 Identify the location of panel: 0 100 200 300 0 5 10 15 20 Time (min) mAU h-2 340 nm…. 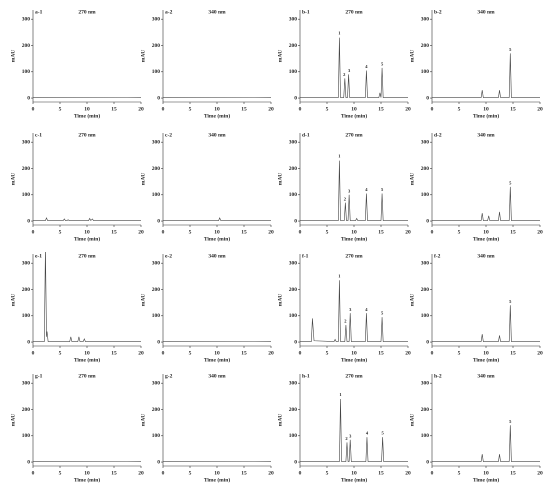
(476, 428).